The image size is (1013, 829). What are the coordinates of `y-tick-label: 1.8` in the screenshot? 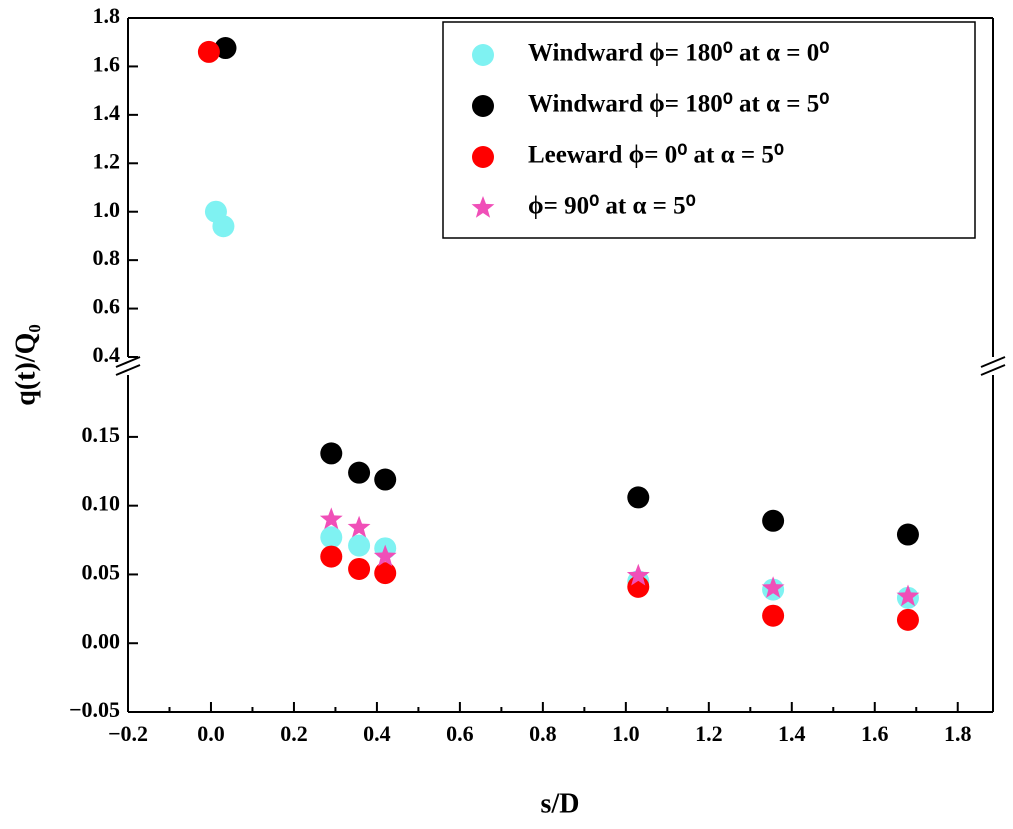 It's located at (107, 15).